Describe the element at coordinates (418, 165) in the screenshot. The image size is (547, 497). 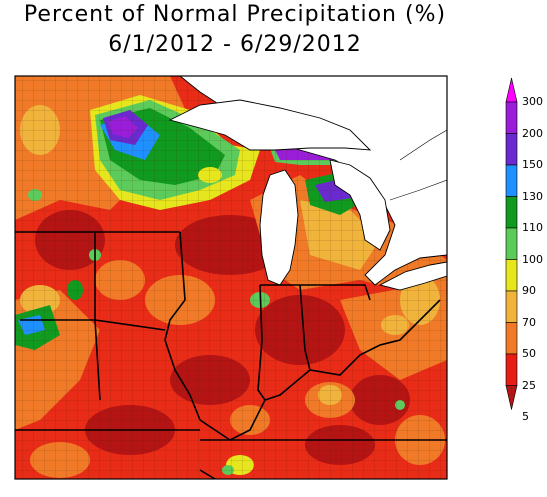
I see `canada-lines` at that location.